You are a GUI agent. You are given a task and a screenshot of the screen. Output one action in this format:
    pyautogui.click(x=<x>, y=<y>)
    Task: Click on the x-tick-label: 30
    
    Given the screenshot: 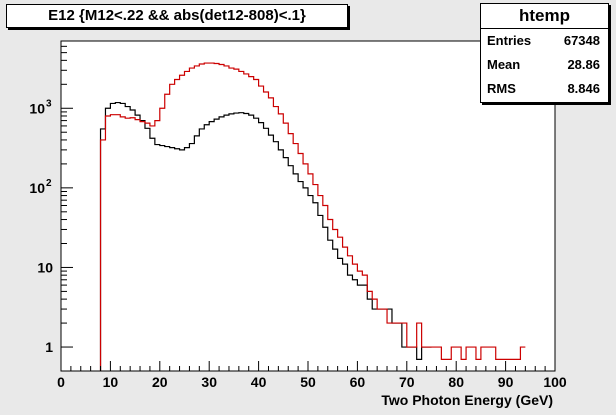 What is the action you would take?
    pyautogui.click(x=209, y=382)
    